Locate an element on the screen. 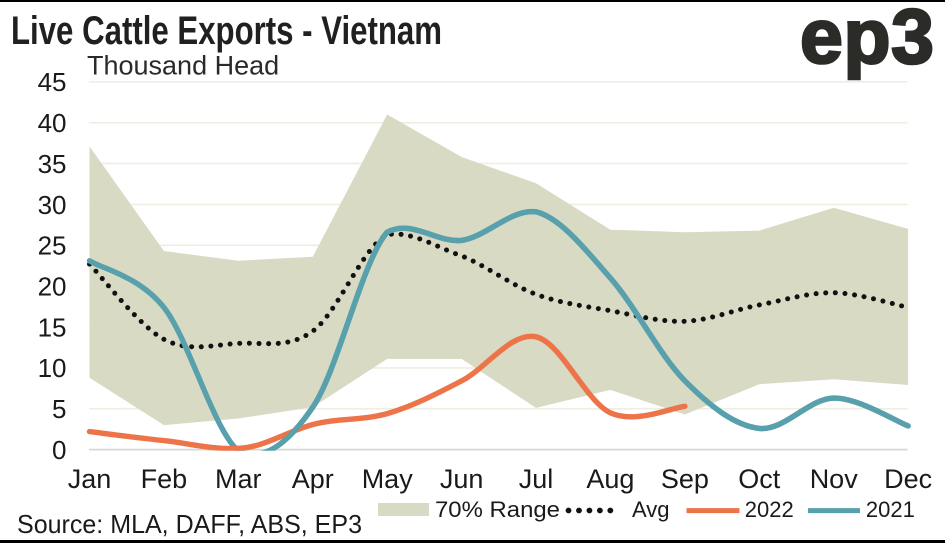  svg-text: Jan is located at coordinates (90, 479).